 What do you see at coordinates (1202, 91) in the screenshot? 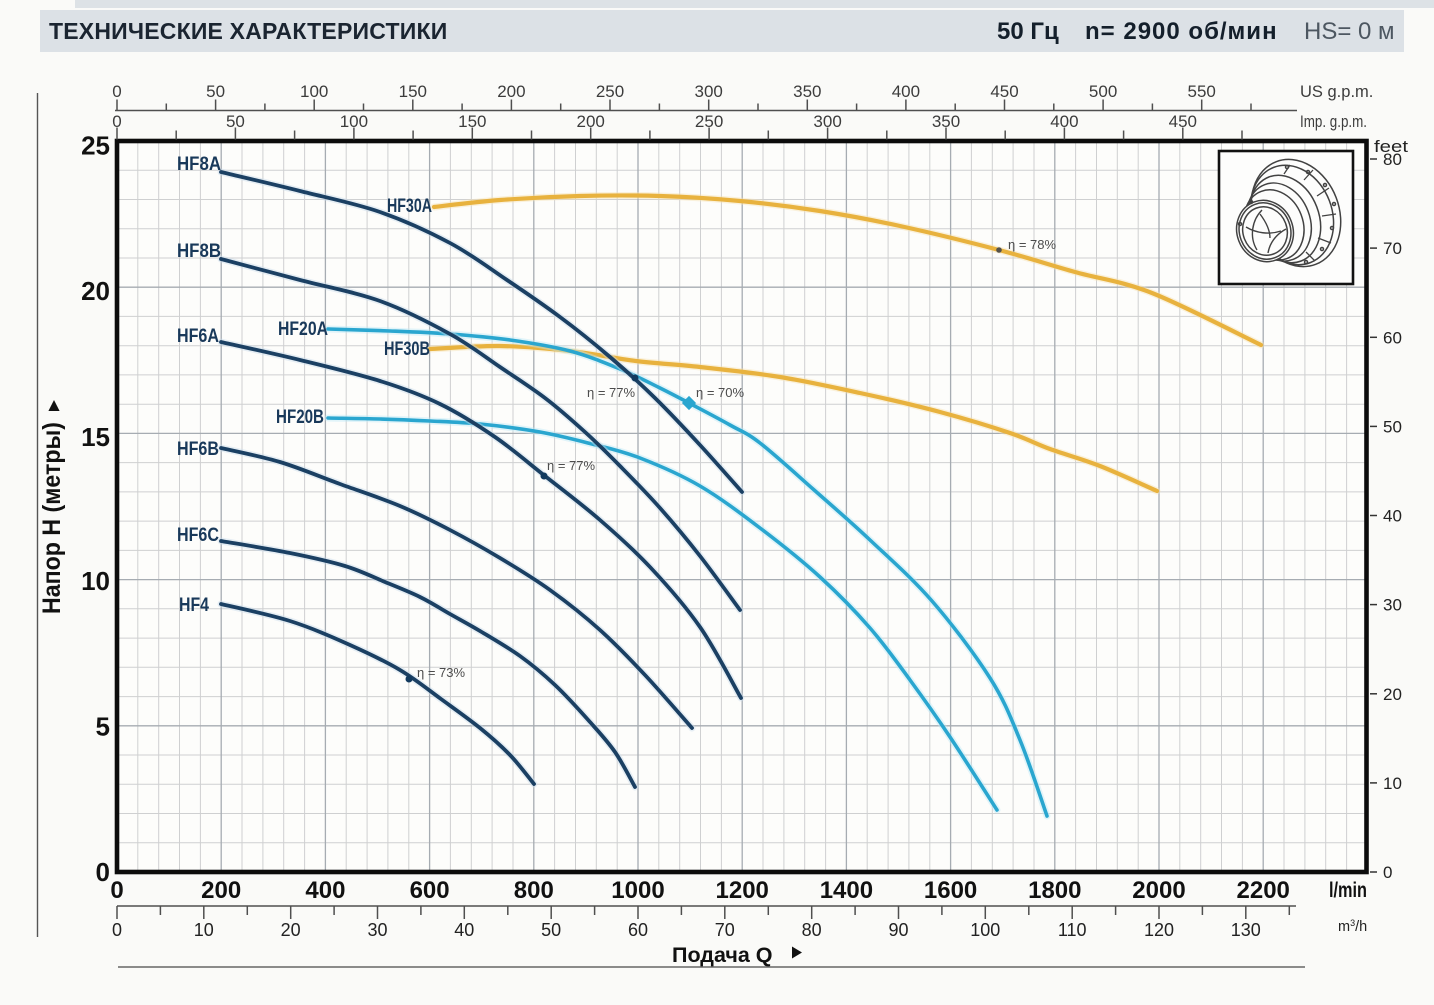
I see `svg-text: 550` at bounding box center [1202, 91].